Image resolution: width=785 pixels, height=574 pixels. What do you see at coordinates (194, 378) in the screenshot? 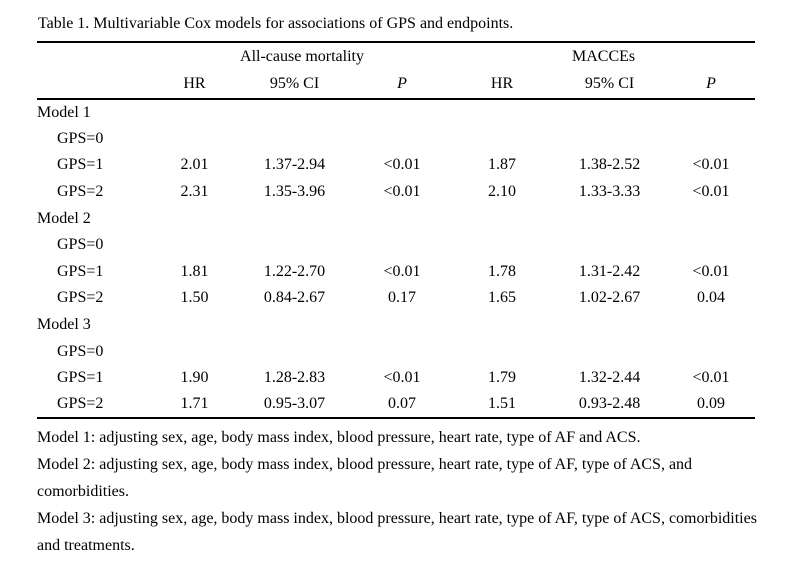
I see `data-cell: 1.90` at bounding box center [194, 378].